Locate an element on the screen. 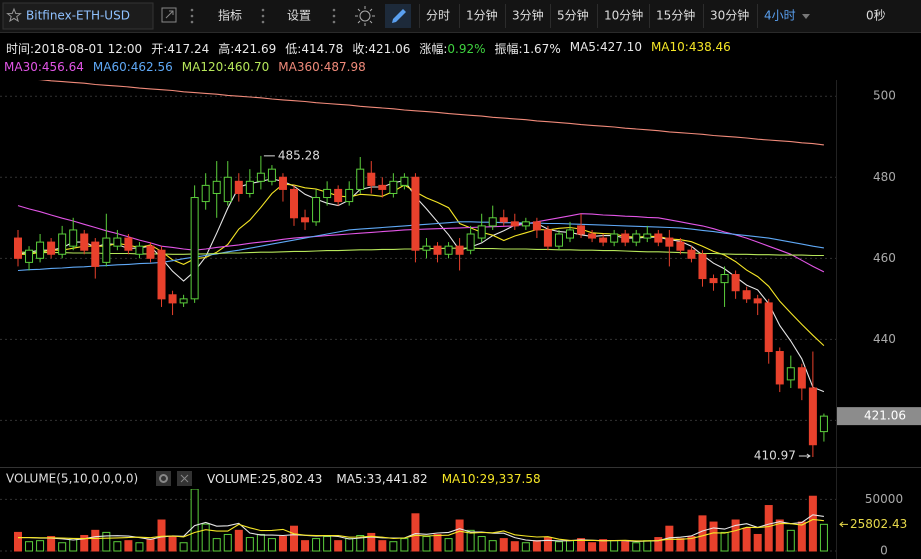 This screenshot has height=559, width=921. ma-legend: MA10:438.46 is located at coordinates (690, 47).